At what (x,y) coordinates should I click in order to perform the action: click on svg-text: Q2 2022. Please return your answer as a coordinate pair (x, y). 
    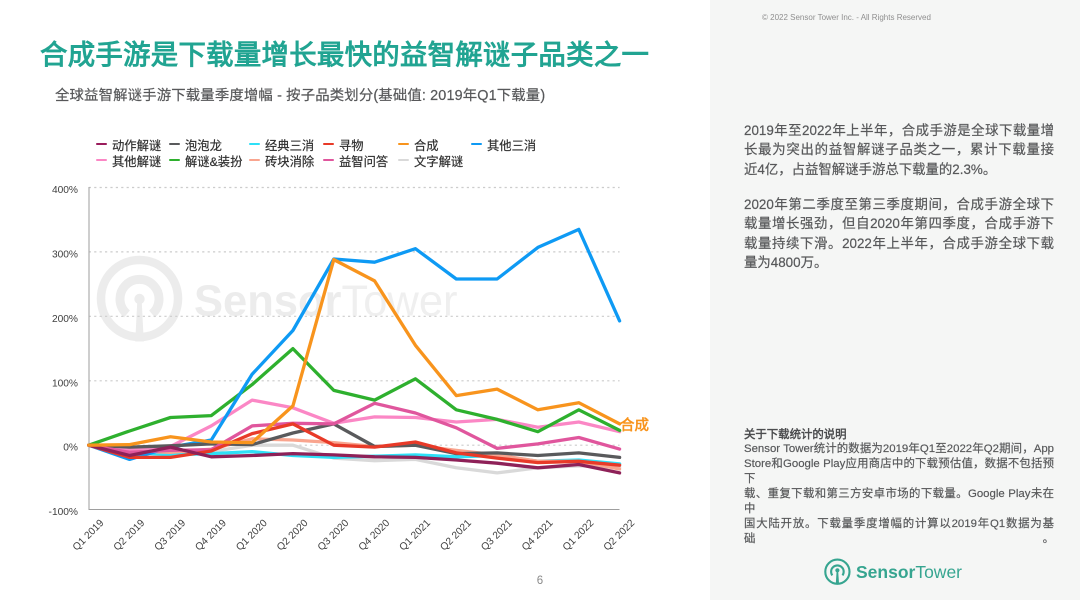
    Looking at the image, I should click on (620, 536).